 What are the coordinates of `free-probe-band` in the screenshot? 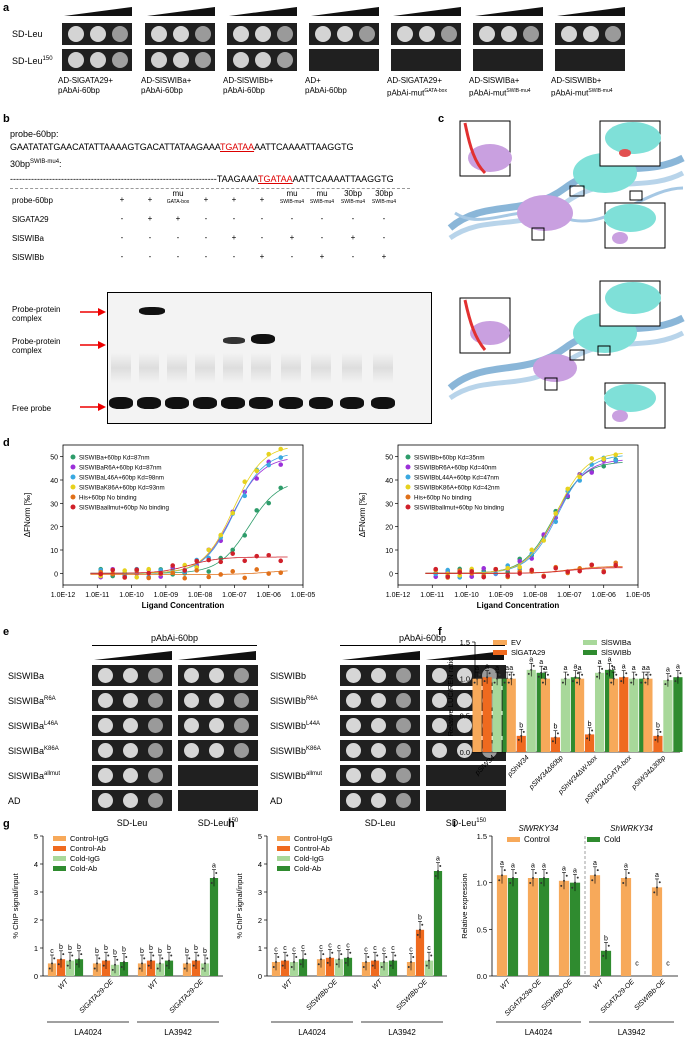 It's located at (233, 403).